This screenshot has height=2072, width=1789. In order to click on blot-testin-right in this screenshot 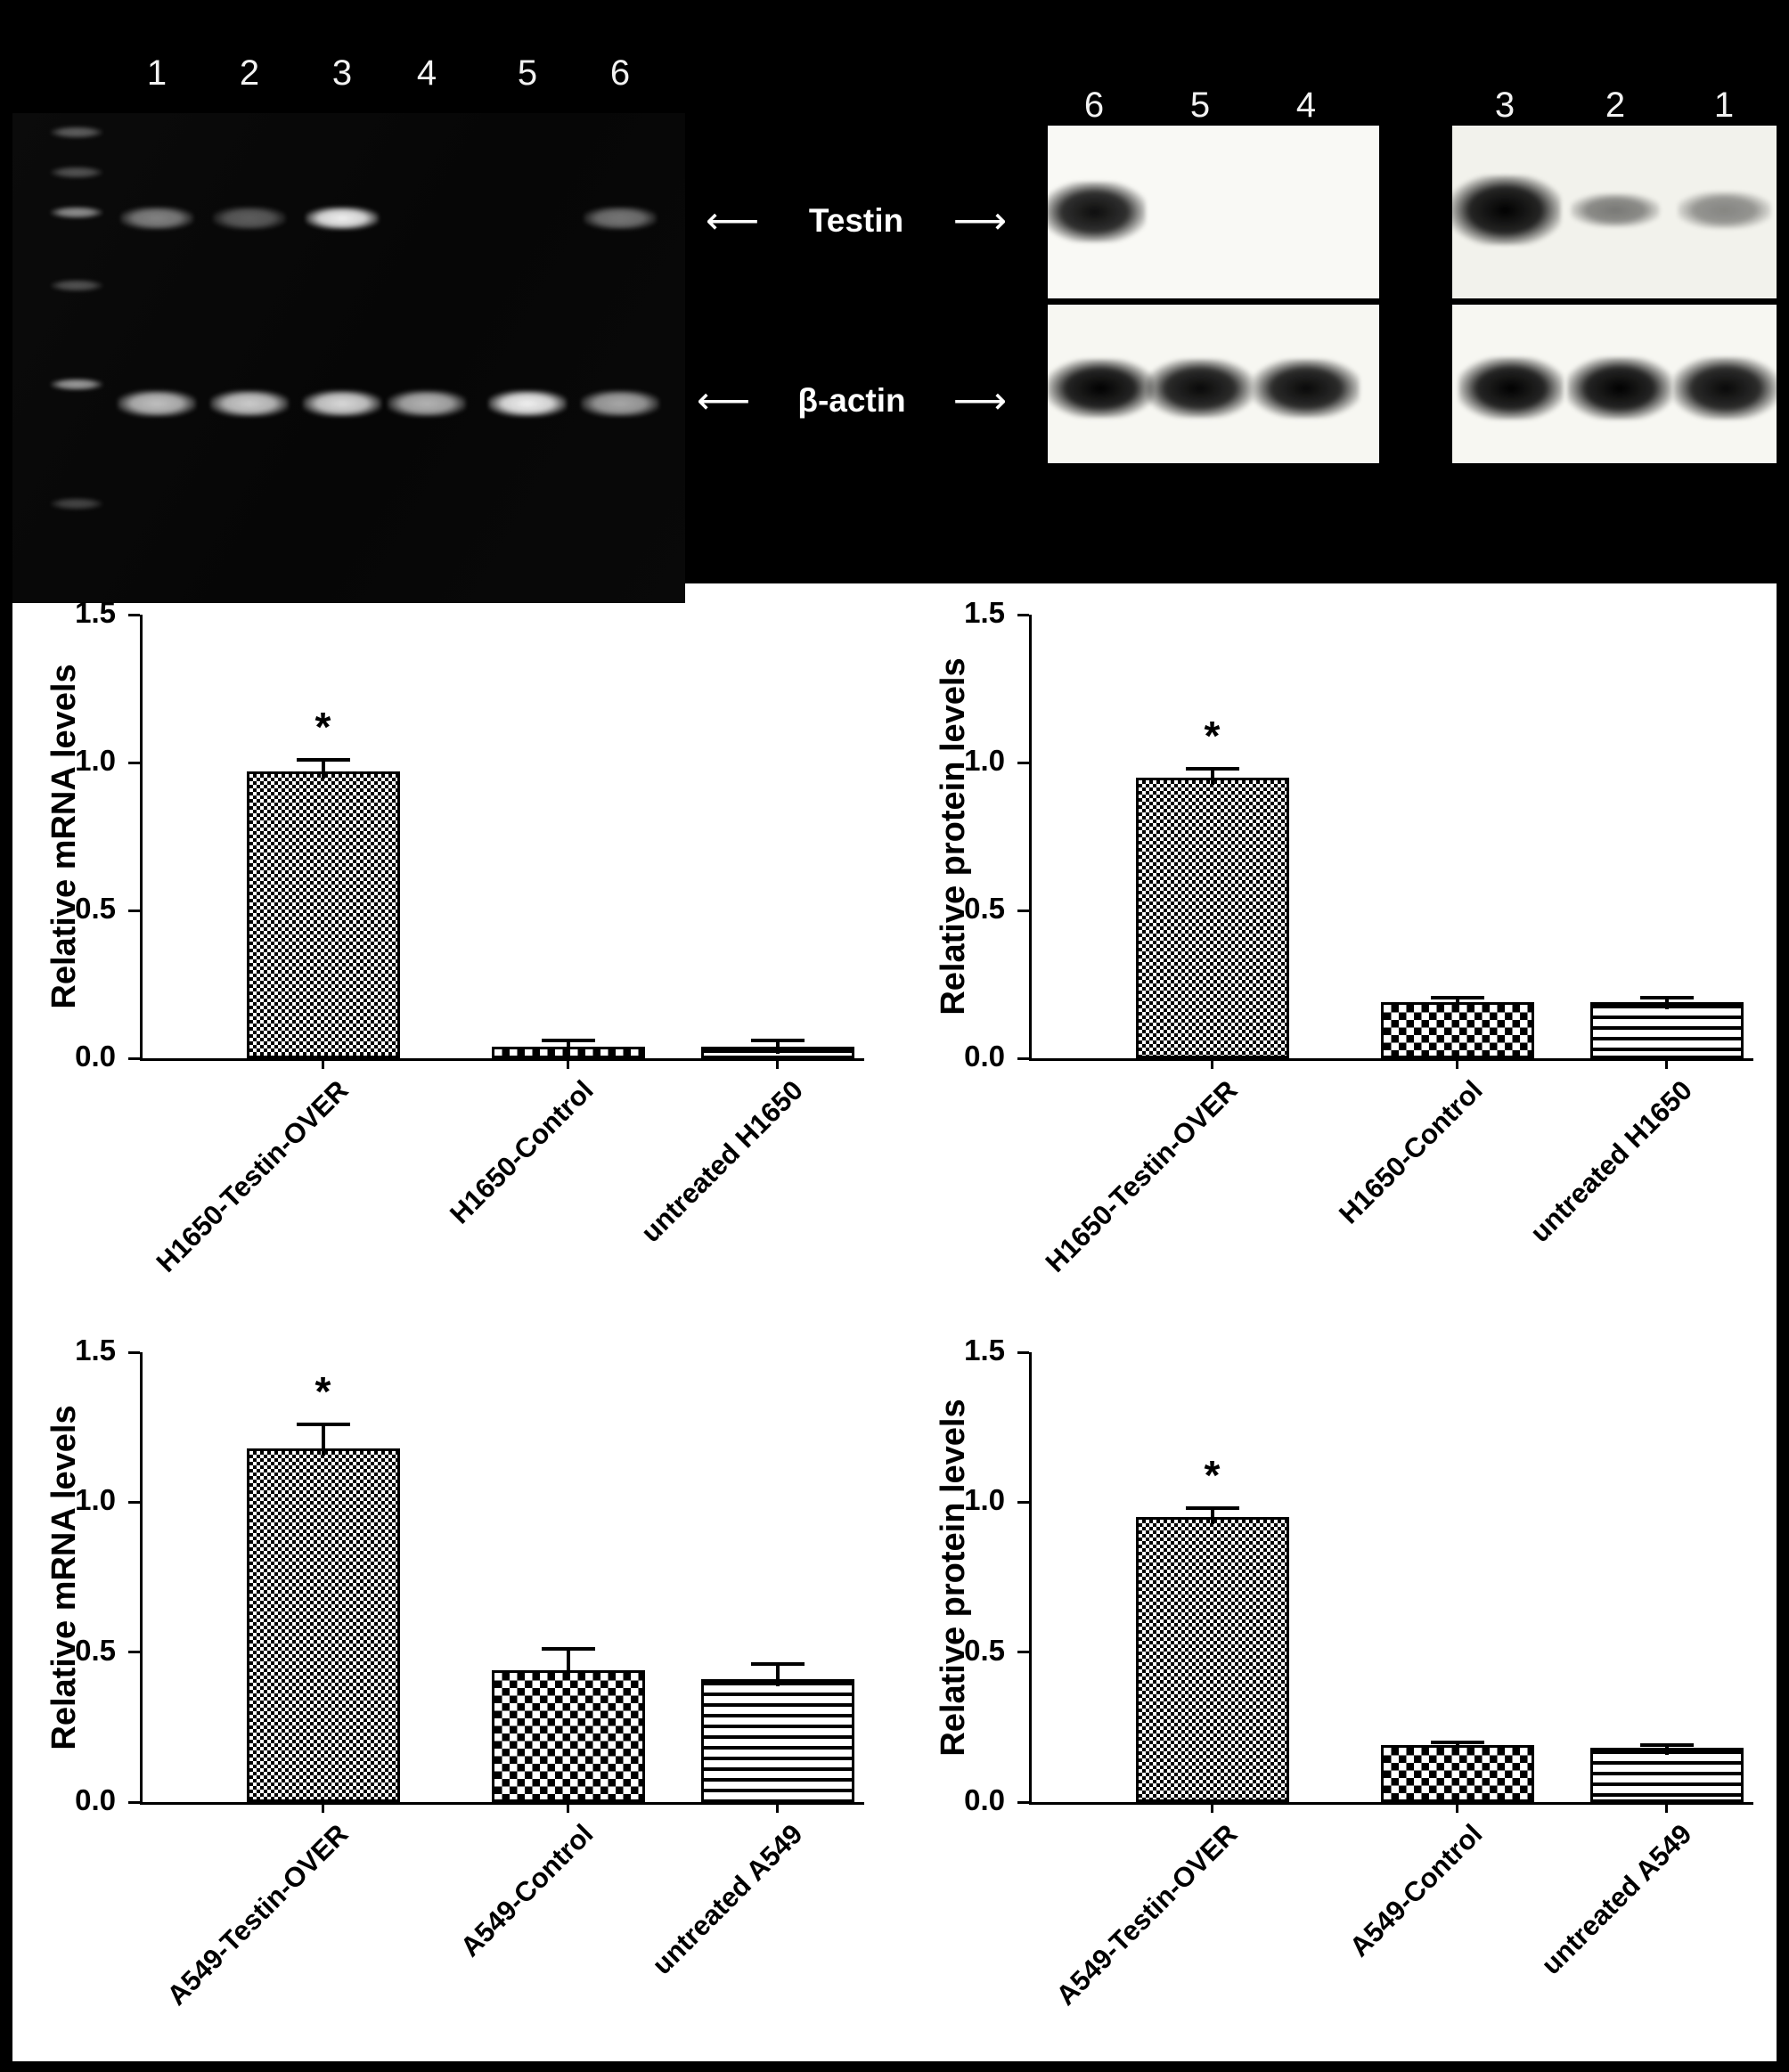, I will do `click(1613, 212)`.